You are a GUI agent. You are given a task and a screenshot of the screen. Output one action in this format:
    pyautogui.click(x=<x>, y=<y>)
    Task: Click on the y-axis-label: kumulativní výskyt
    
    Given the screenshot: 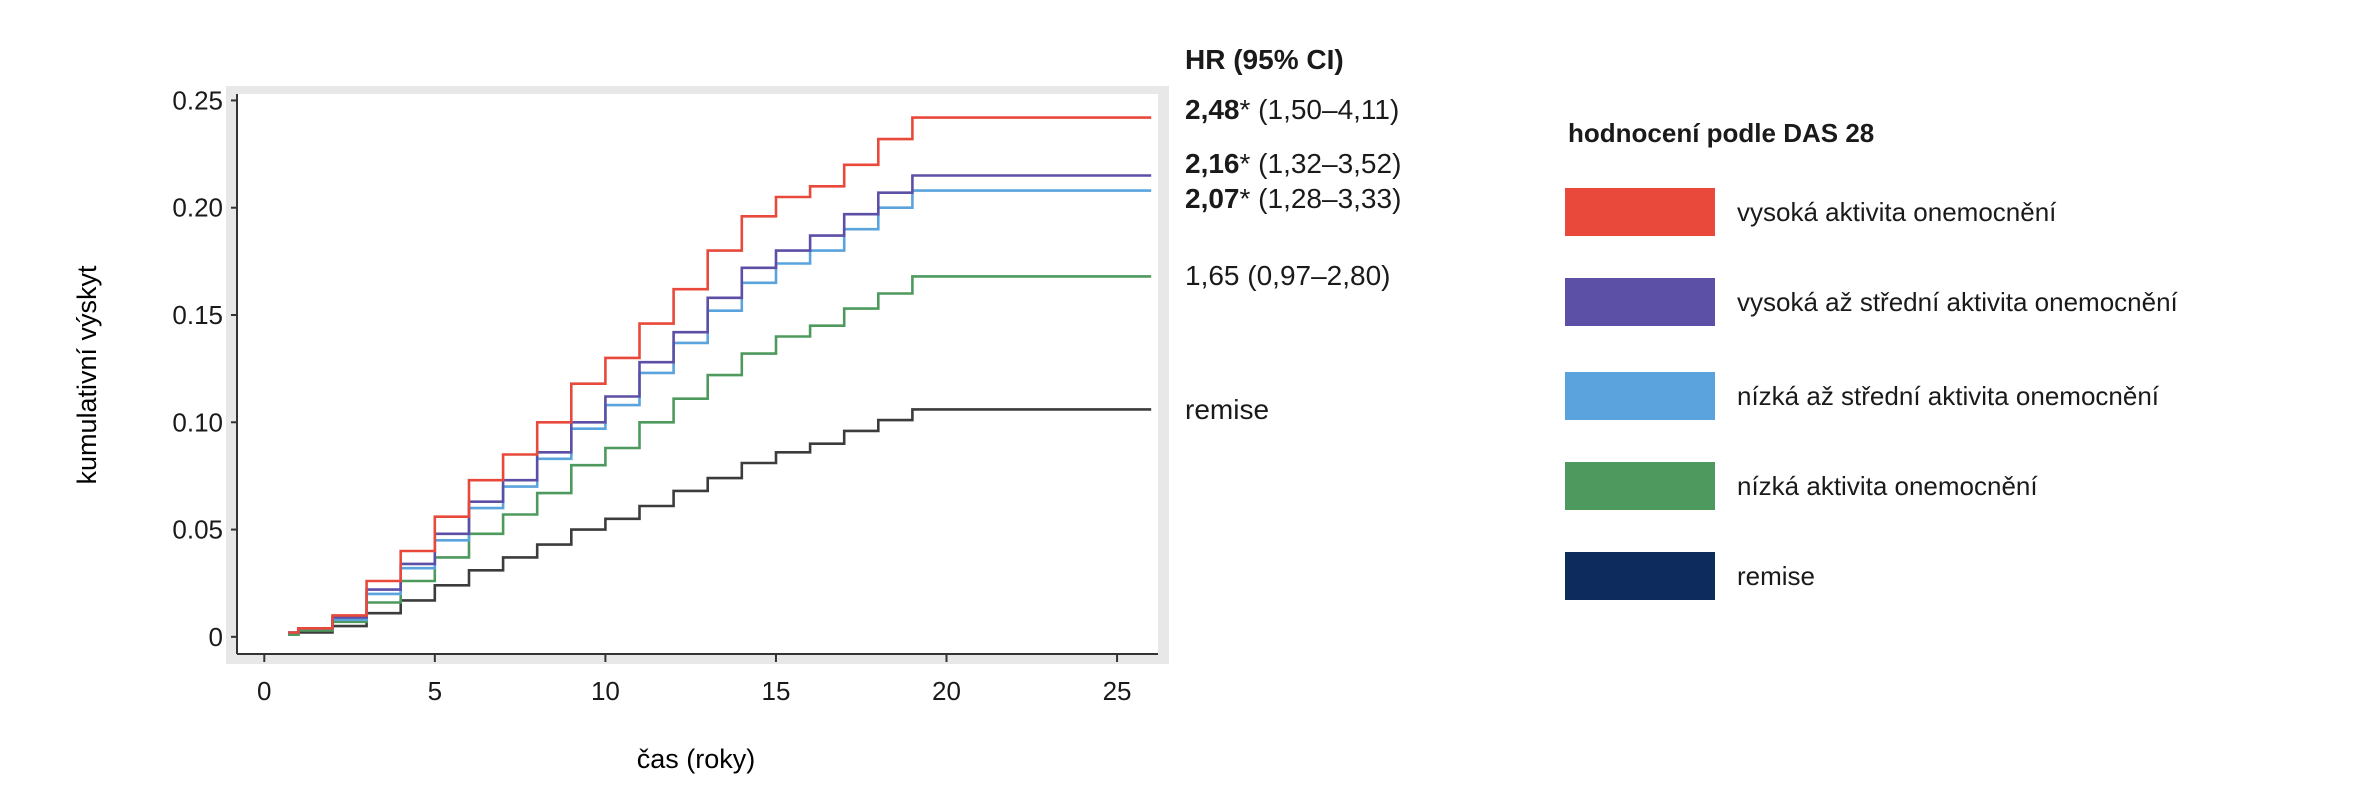 What is the action you would take?
    pyautogui.click(x=87, y=375)
    